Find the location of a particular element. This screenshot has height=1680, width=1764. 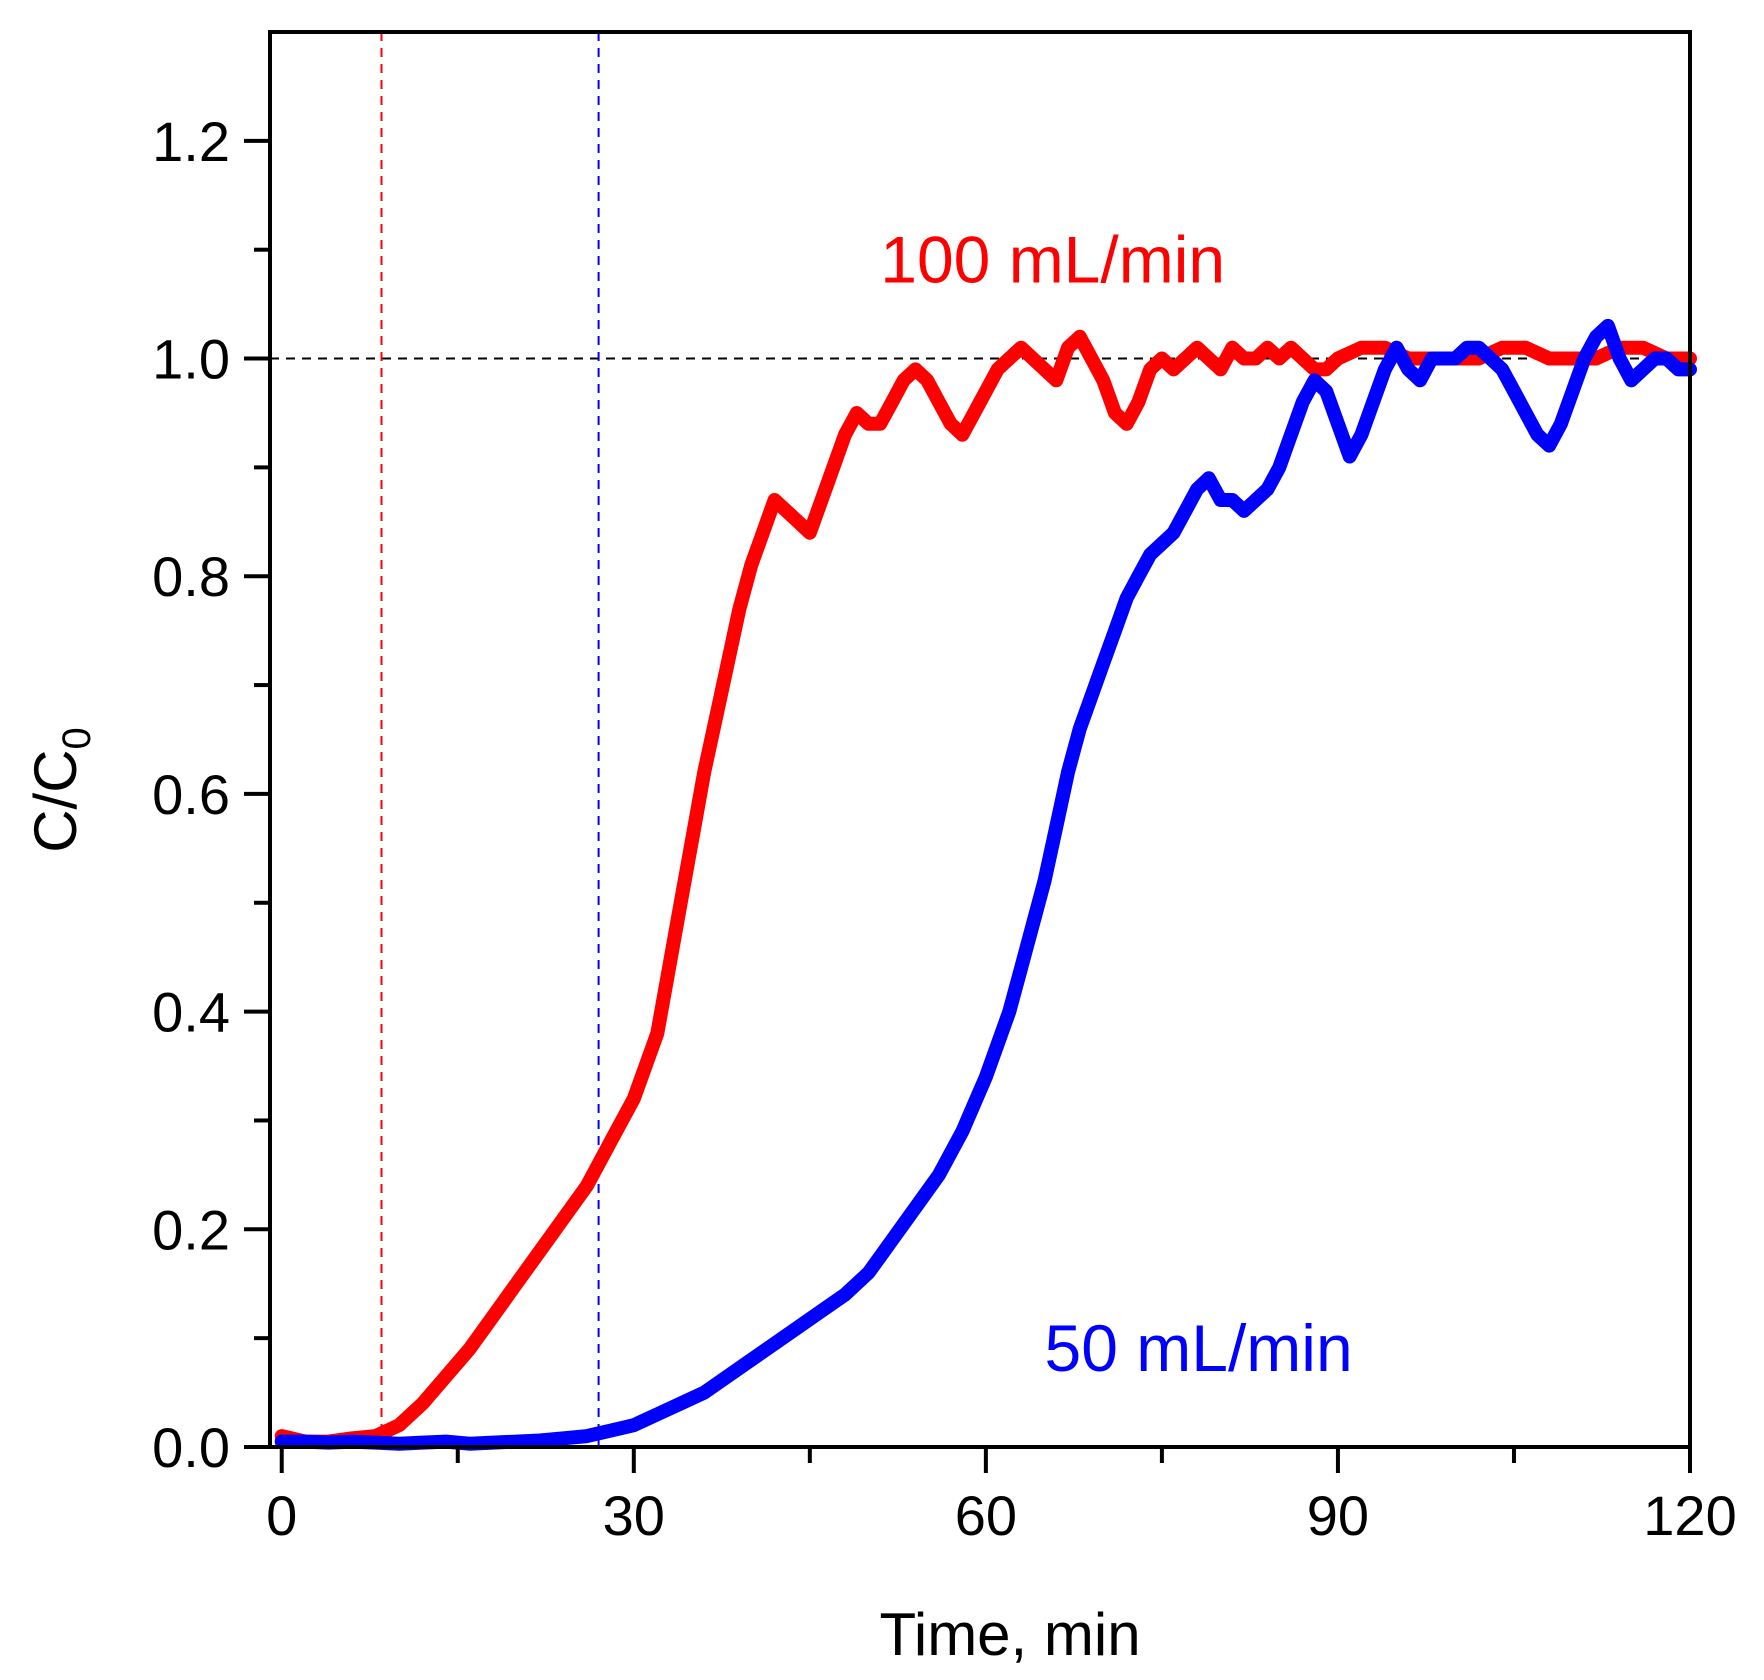

x-tick-label: 0 is located at coordinates (281, 1515).